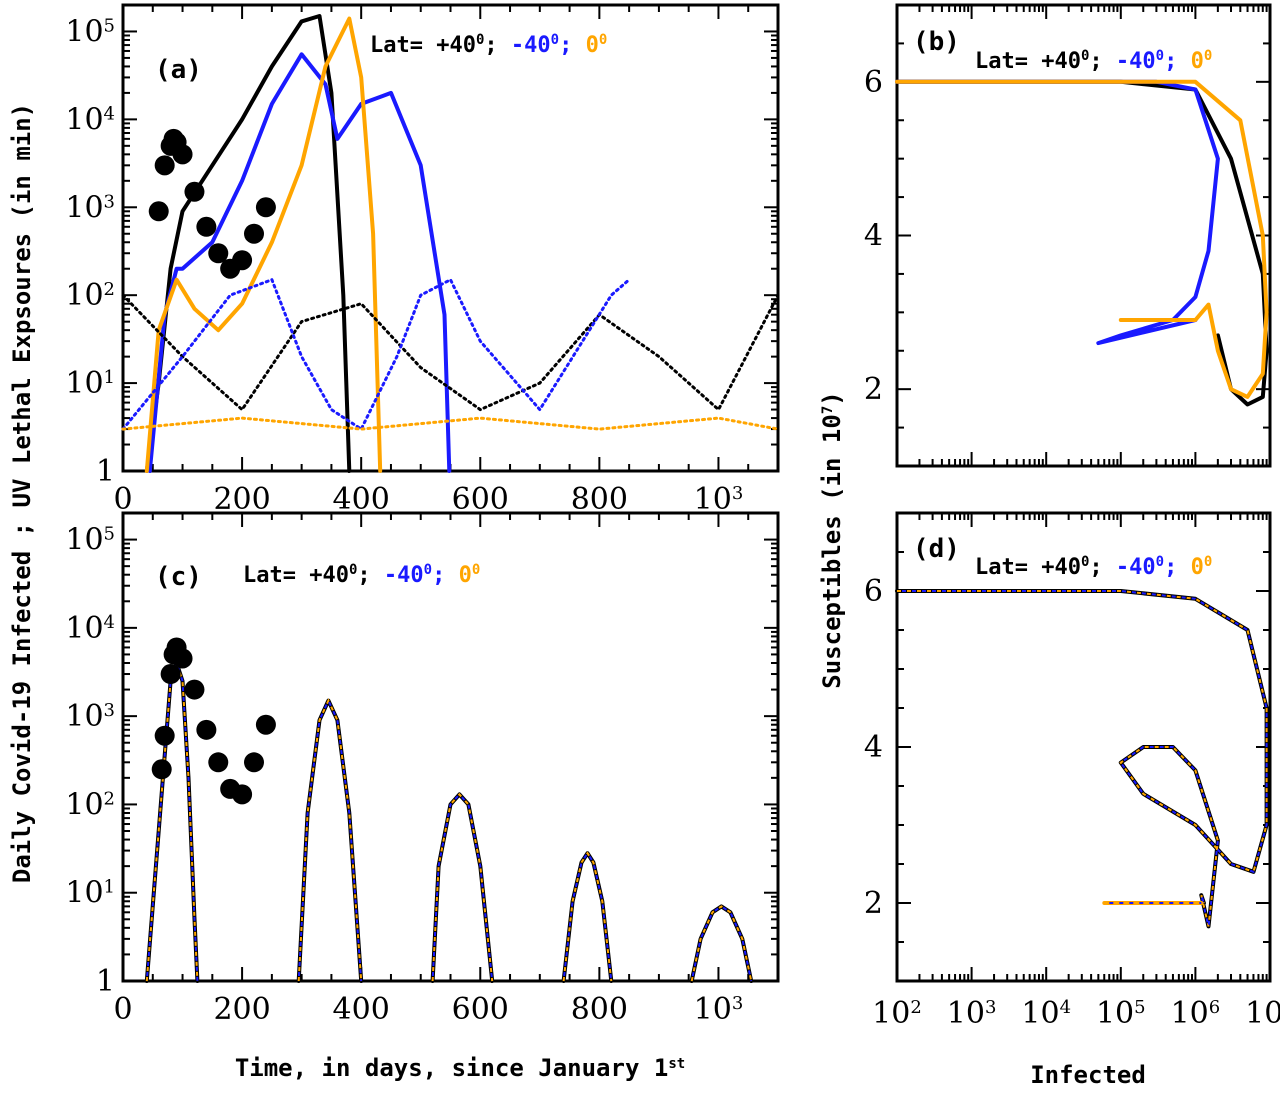 Image resolution: width=1280 pixels, height=1093 pixels. I want to click on x-tick-label: 10⁵, so click(1121, 1013).